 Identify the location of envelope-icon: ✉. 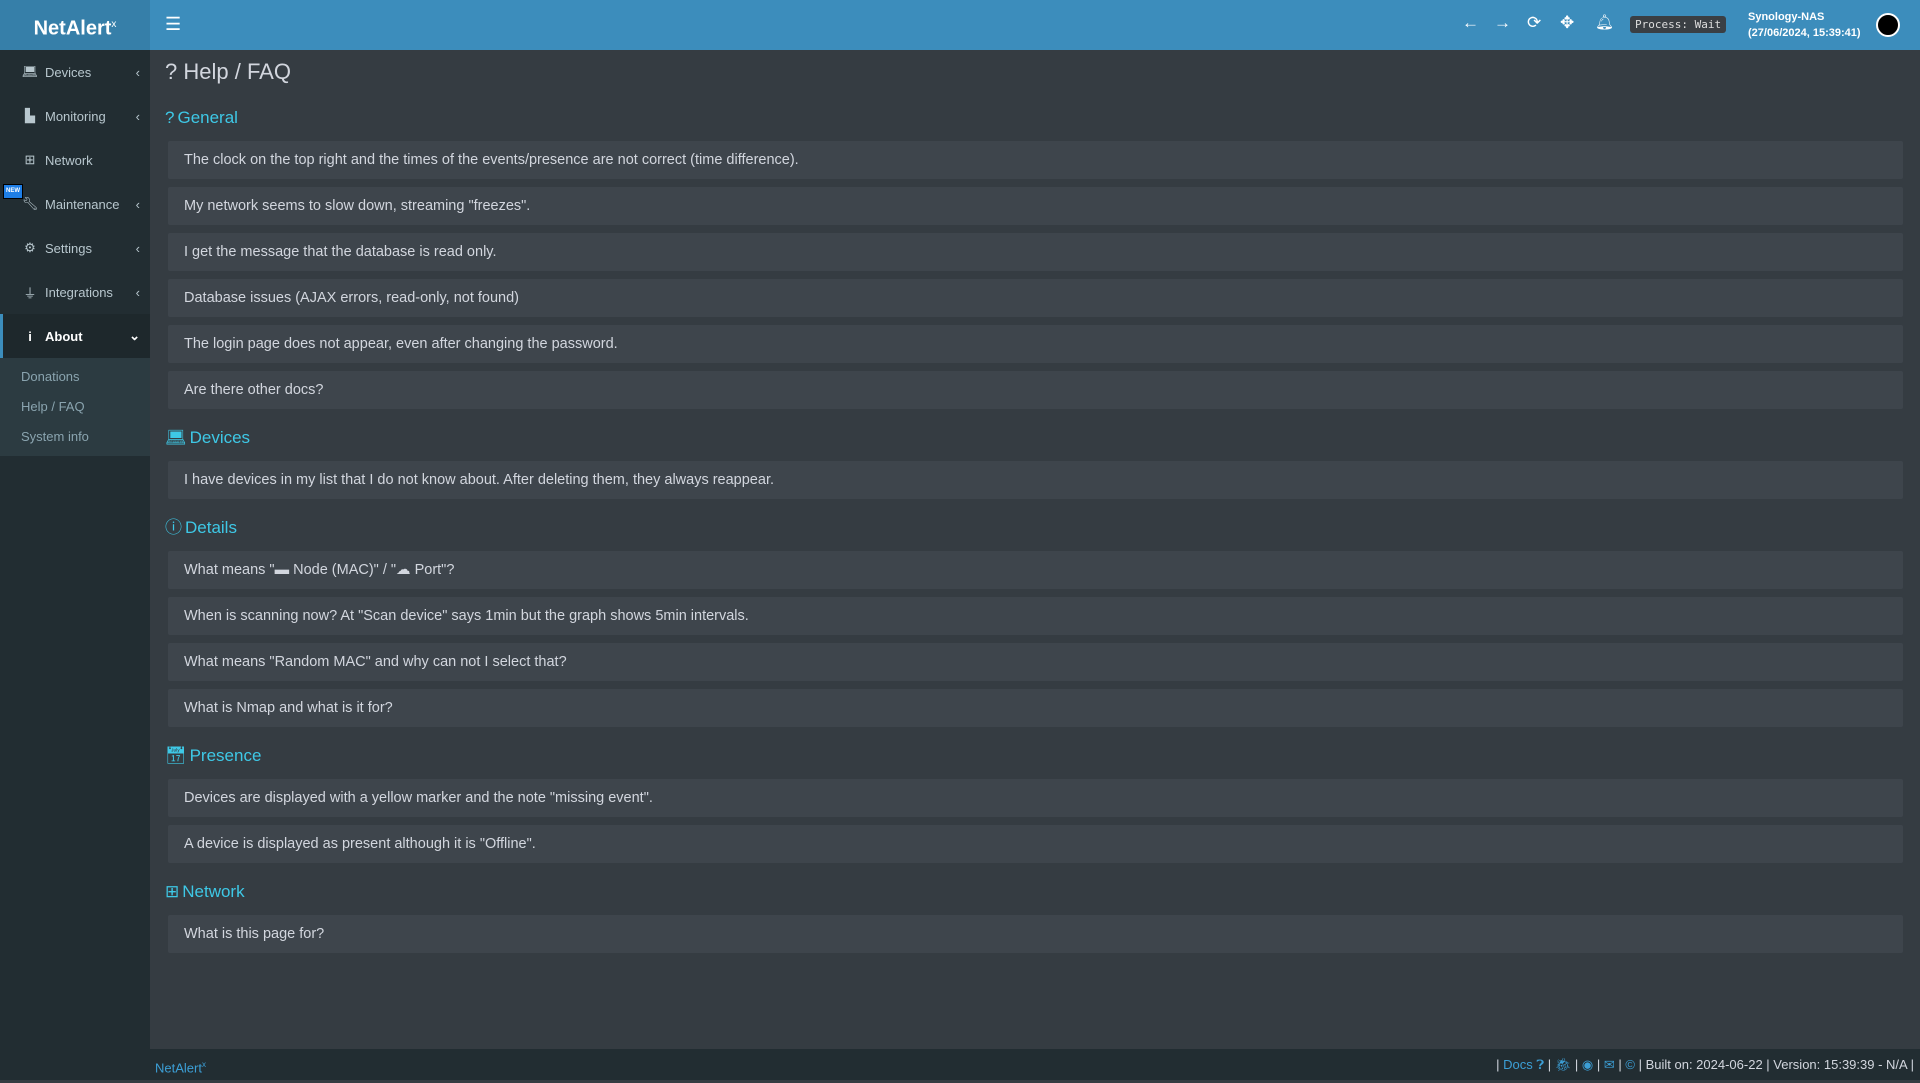
(1609, 1064).